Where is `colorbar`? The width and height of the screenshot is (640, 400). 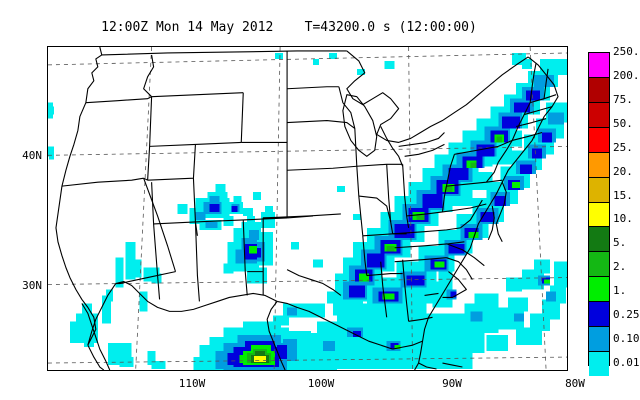 colorbar is located at coordinates (599, 214).